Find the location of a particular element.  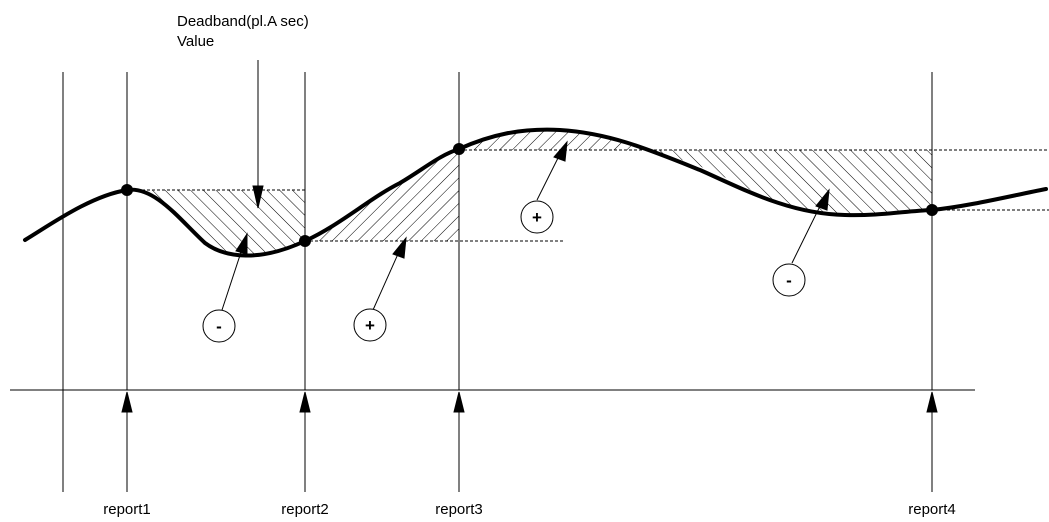

sign-label-1: - is located at coordinates (219, 326).